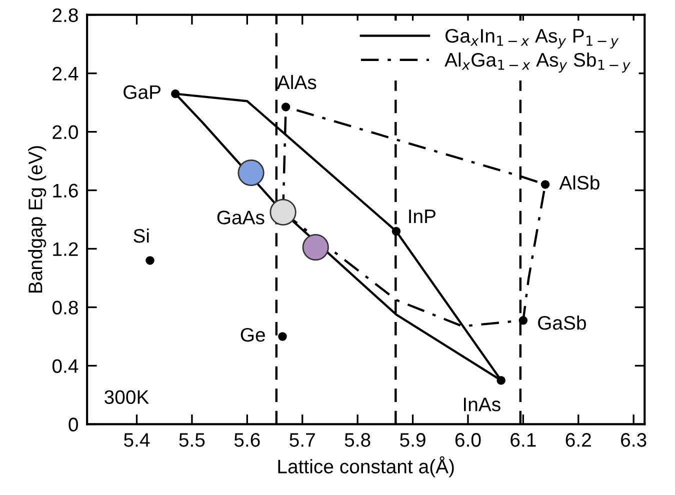  What do you see at coordinates (482, 405) in the screenshot?
I see `annotation: InAs` at bounding box center [482, 405].